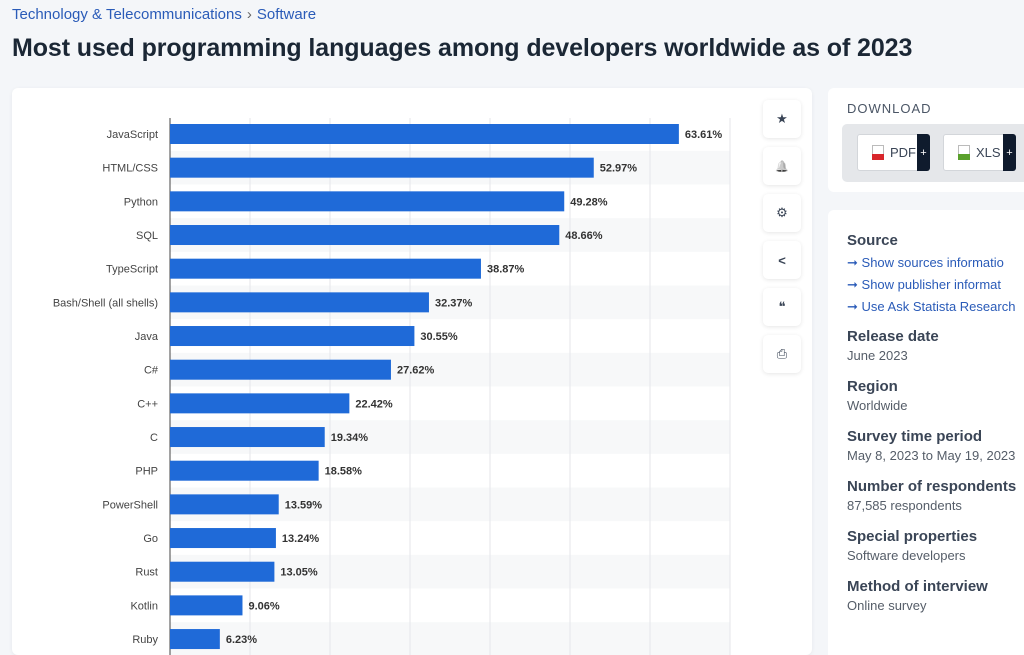 The height and width of the screenshot is (655, 1024). Describe the element at coordinates (195, 639) in the screenshot. I see `bar-ruby` at that location.